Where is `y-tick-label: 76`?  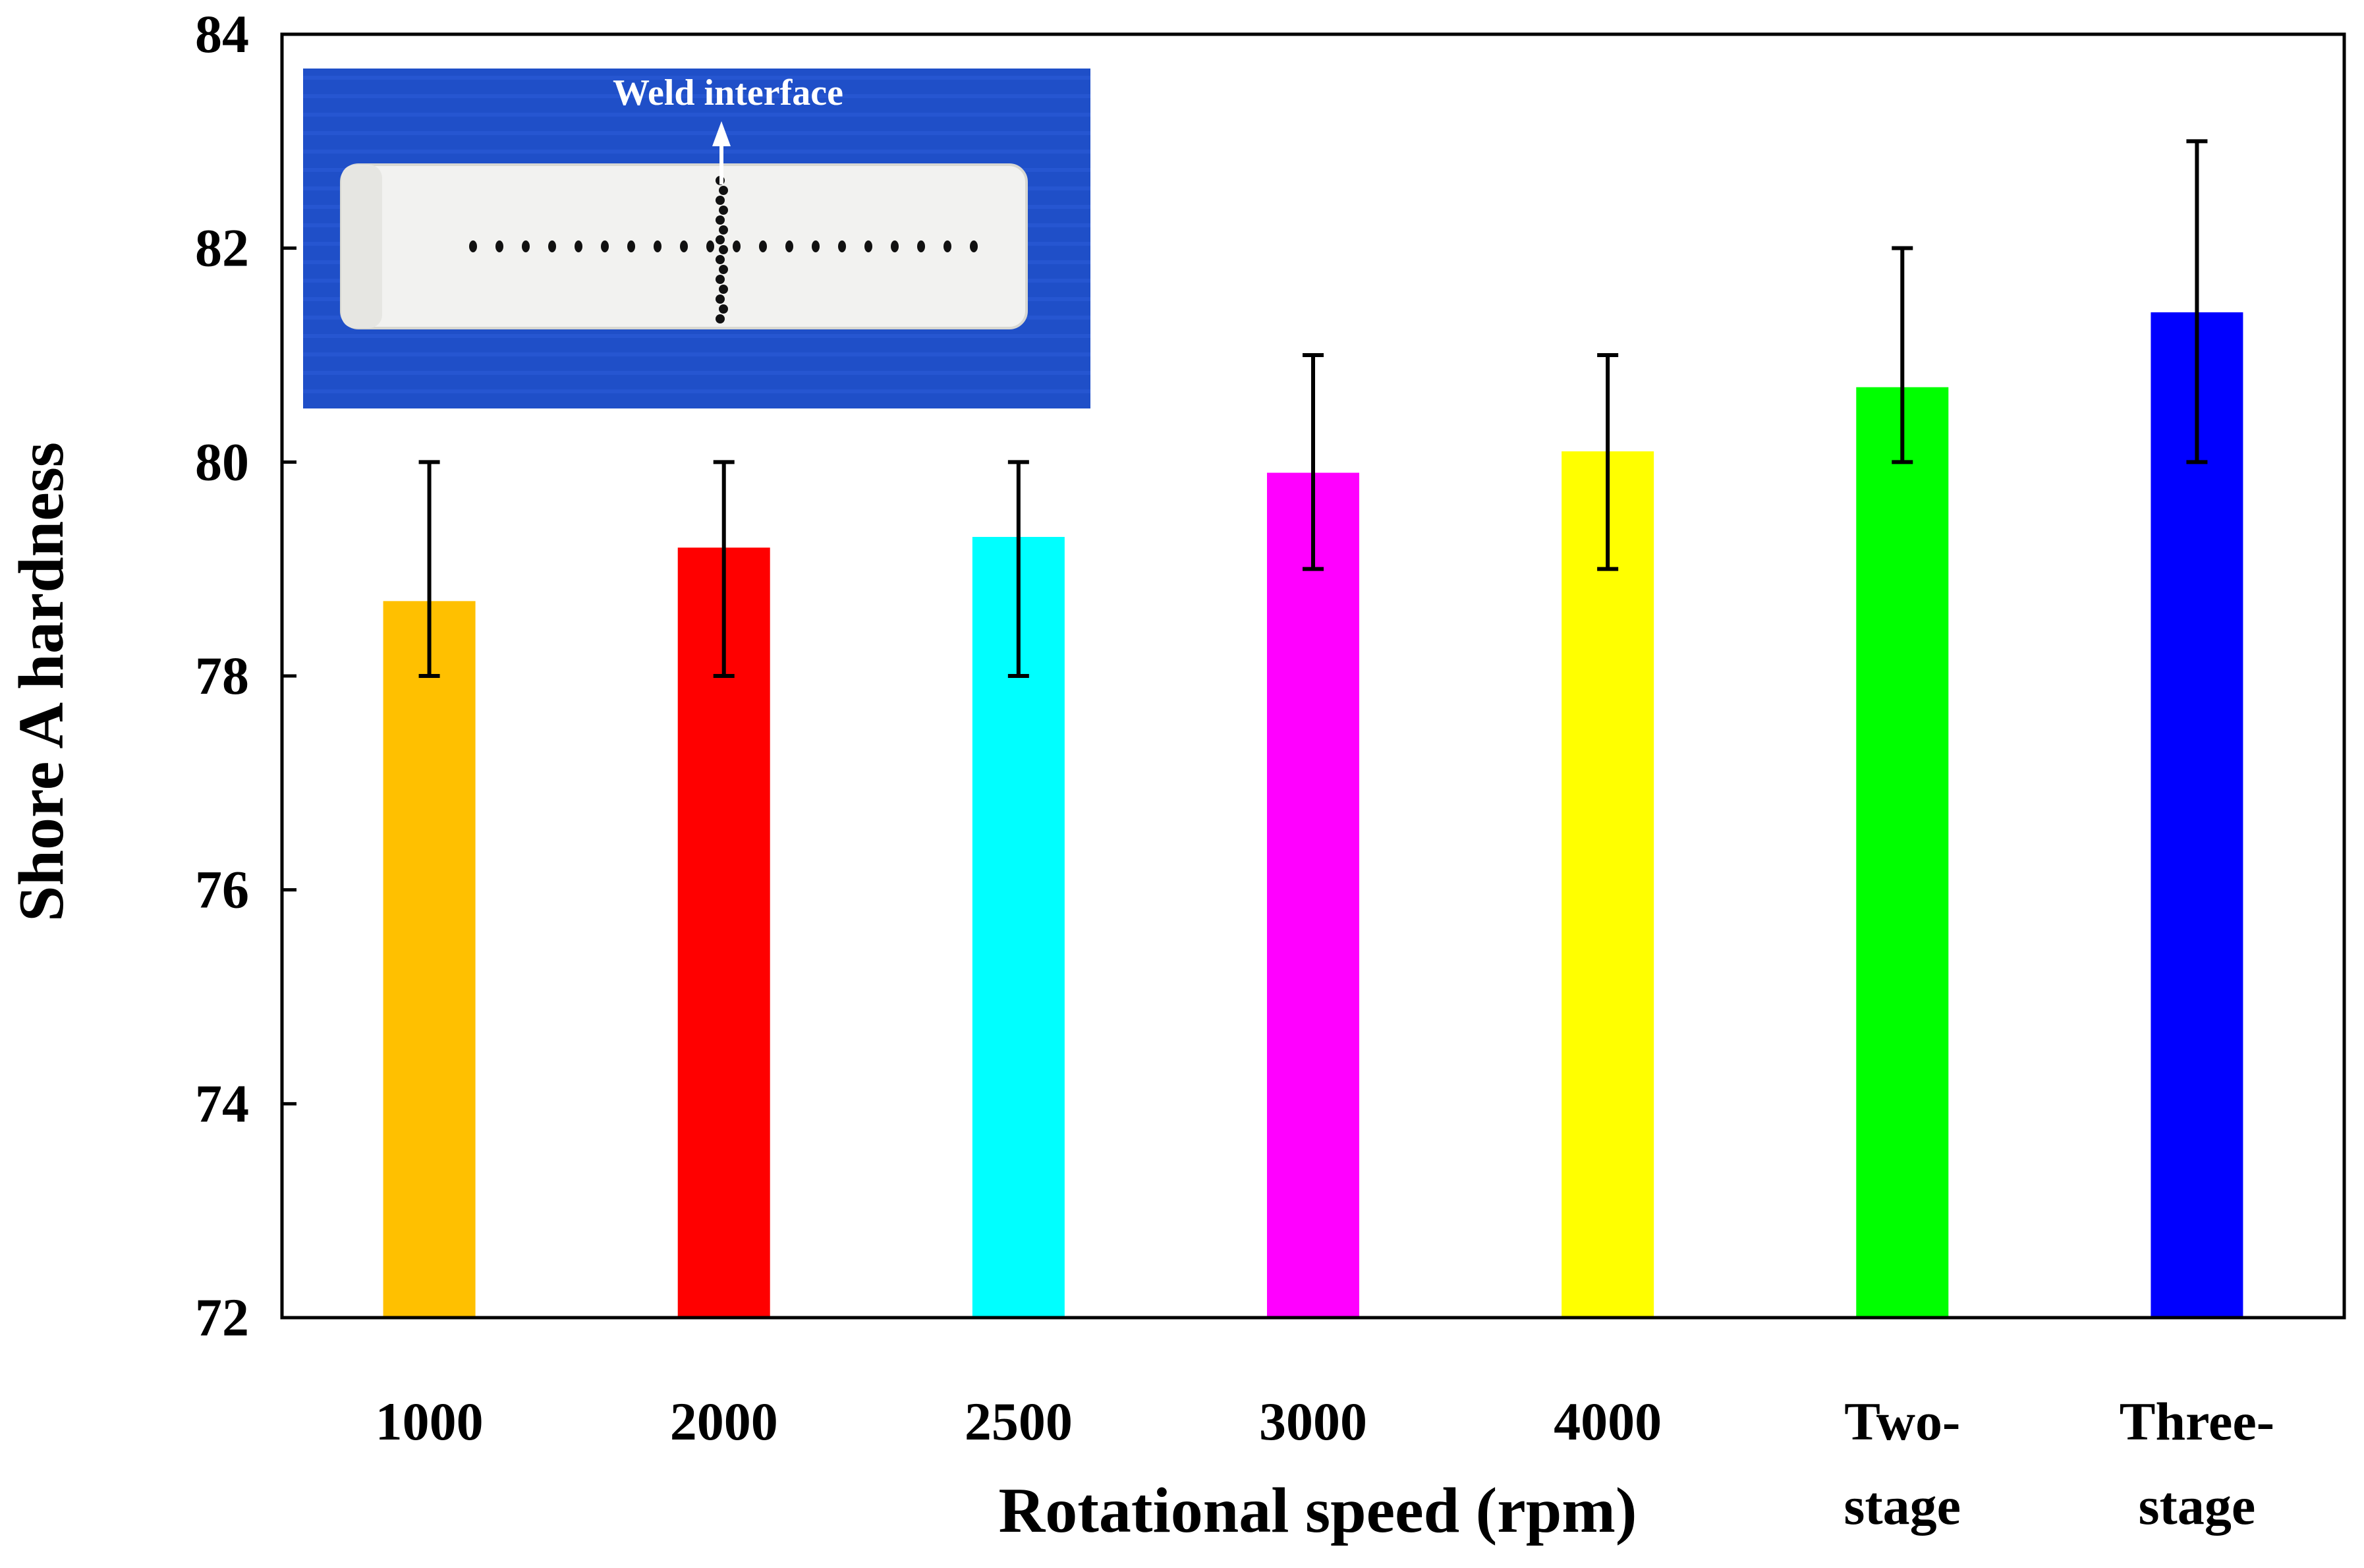
y-tick-label: 76 is located at coordinates (222, 890).